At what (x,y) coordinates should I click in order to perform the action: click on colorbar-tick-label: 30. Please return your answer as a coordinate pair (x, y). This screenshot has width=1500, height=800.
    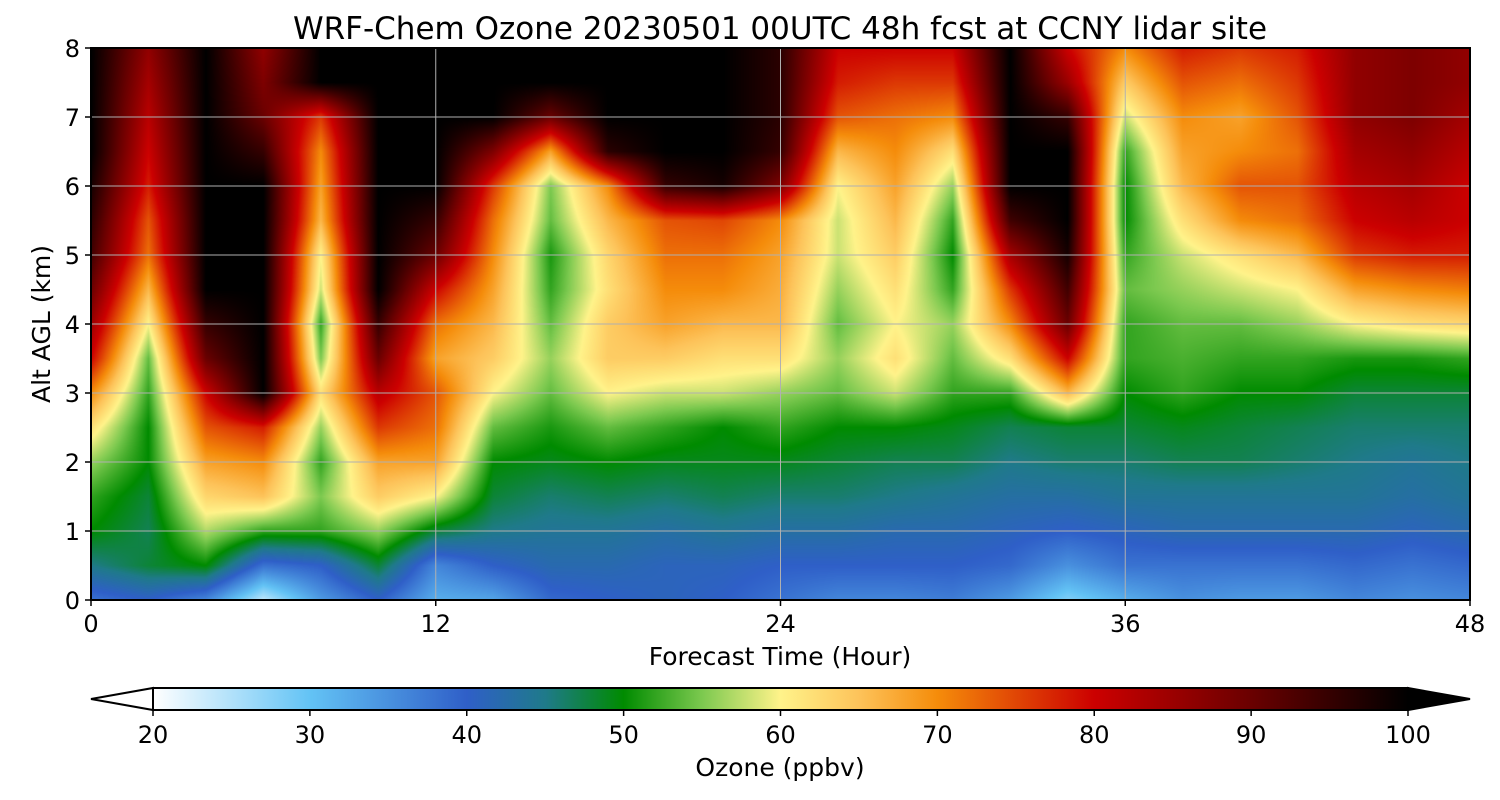
    Looking at the image, I should click on (310, 735).